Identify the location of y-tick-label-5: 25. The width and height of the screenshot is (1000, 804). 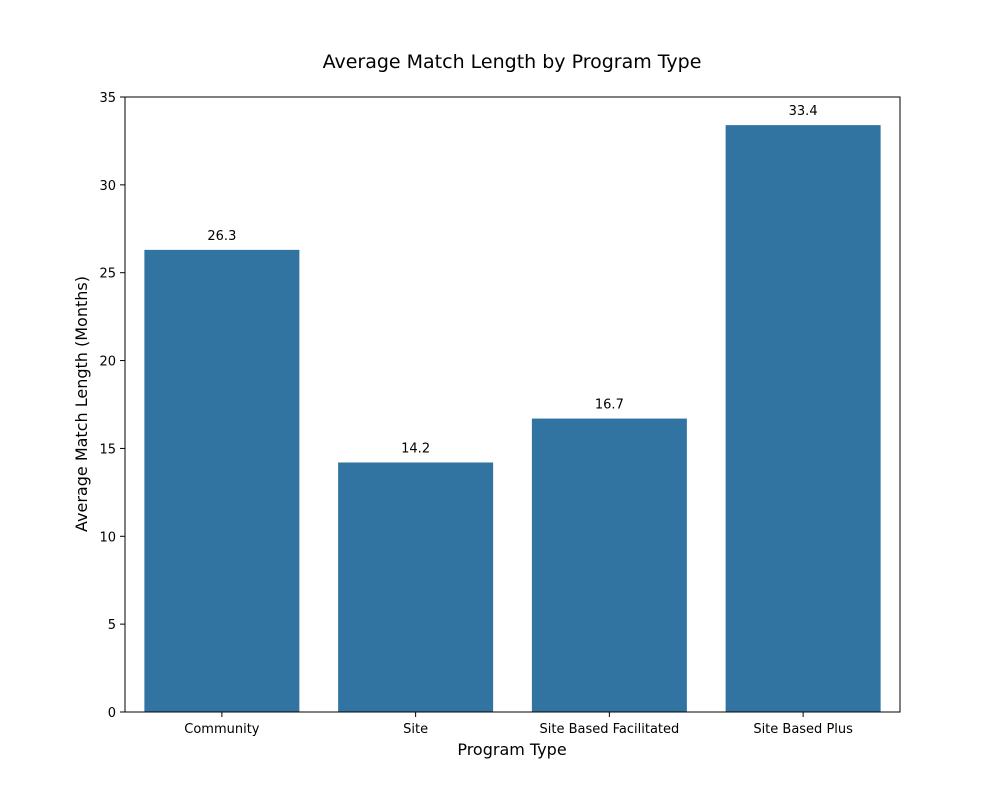
(107, 274).